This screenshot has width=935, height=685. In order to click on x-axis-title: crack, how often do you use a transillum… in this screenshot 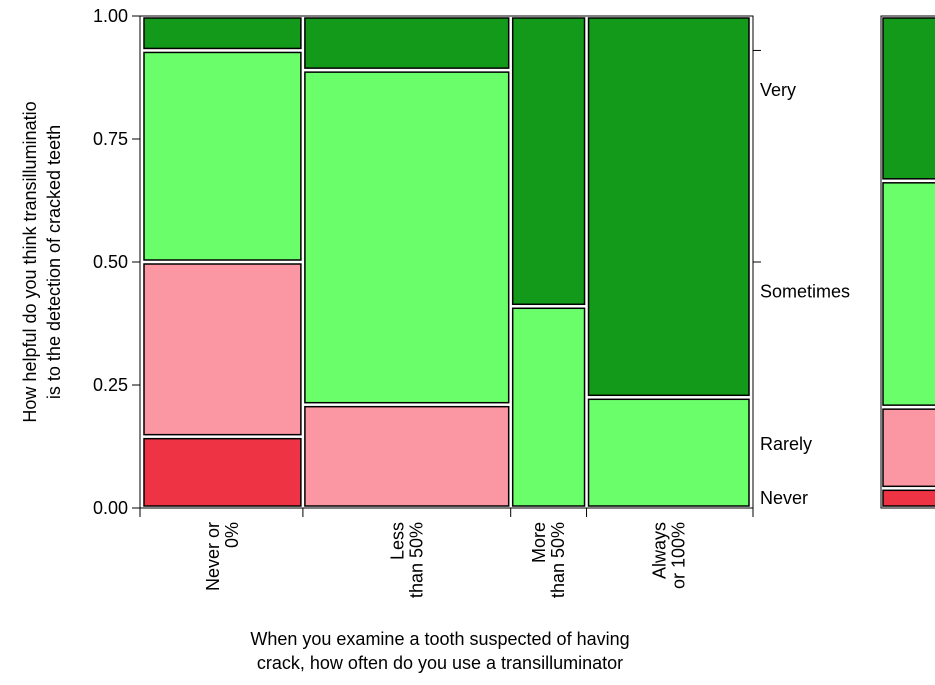, I will do `click(440, 663)`.